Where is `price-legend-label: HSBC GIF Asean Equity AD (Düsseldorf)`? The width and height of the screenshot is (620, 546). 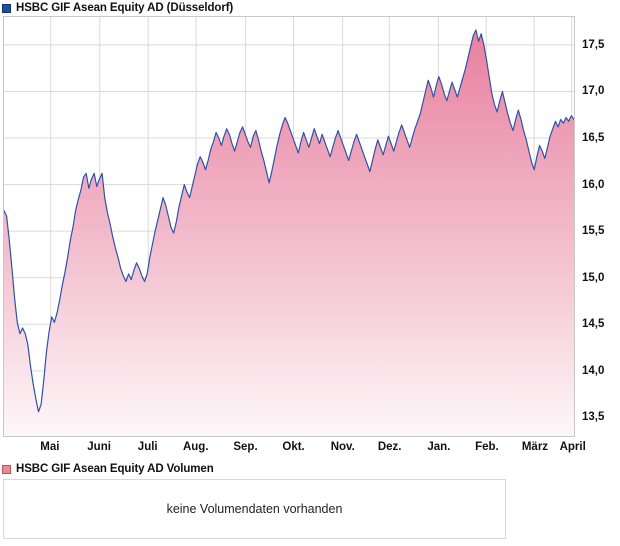 price-legend-label: HSBC GIF Asean Equity AD (Düsseldorf) is located at coordinates (125, 8).